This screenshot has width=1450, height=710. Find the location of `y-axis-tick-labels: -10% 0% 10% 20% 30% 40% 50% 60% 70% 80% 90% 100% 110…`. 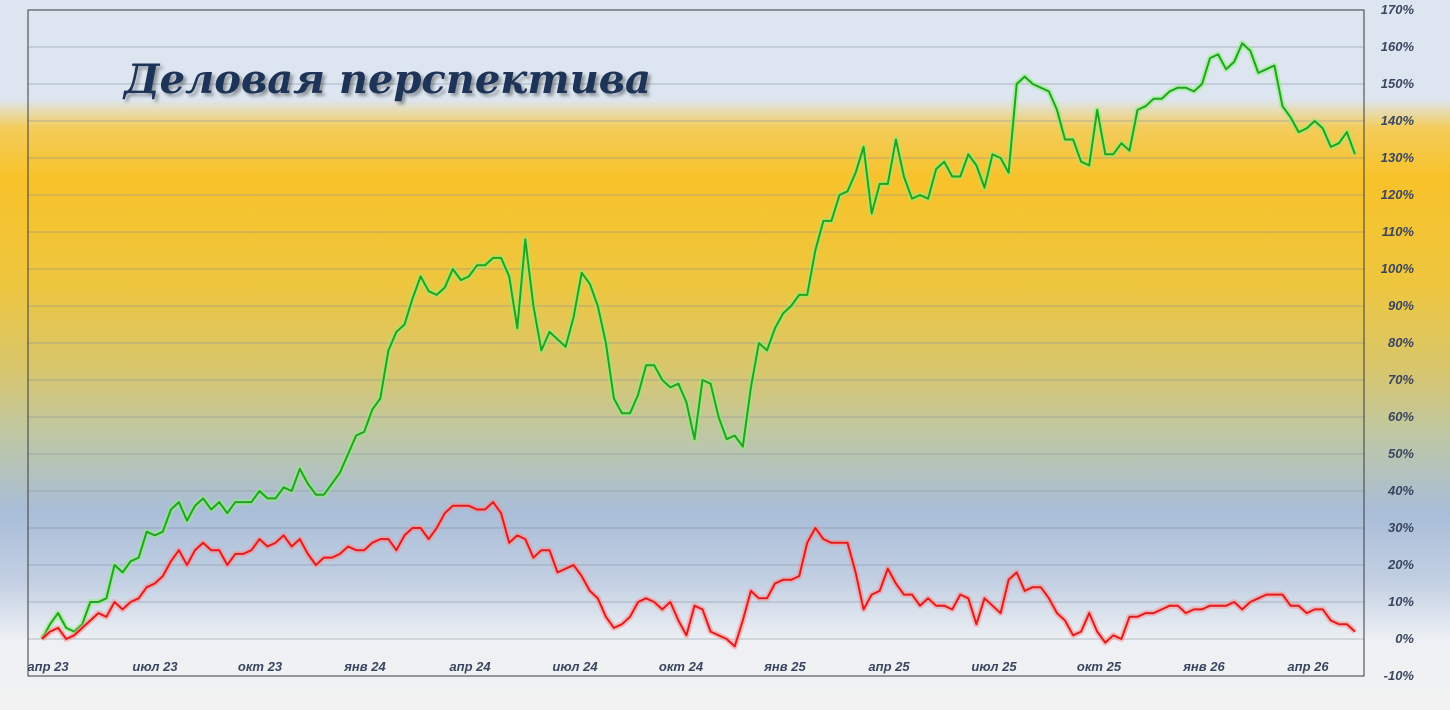

y-axis-tick-labels: -10% 0% 10% 20% 30% 40% 50% 60% 70% 80% 90% 100% 110… is located at coordinates (1398, 342).